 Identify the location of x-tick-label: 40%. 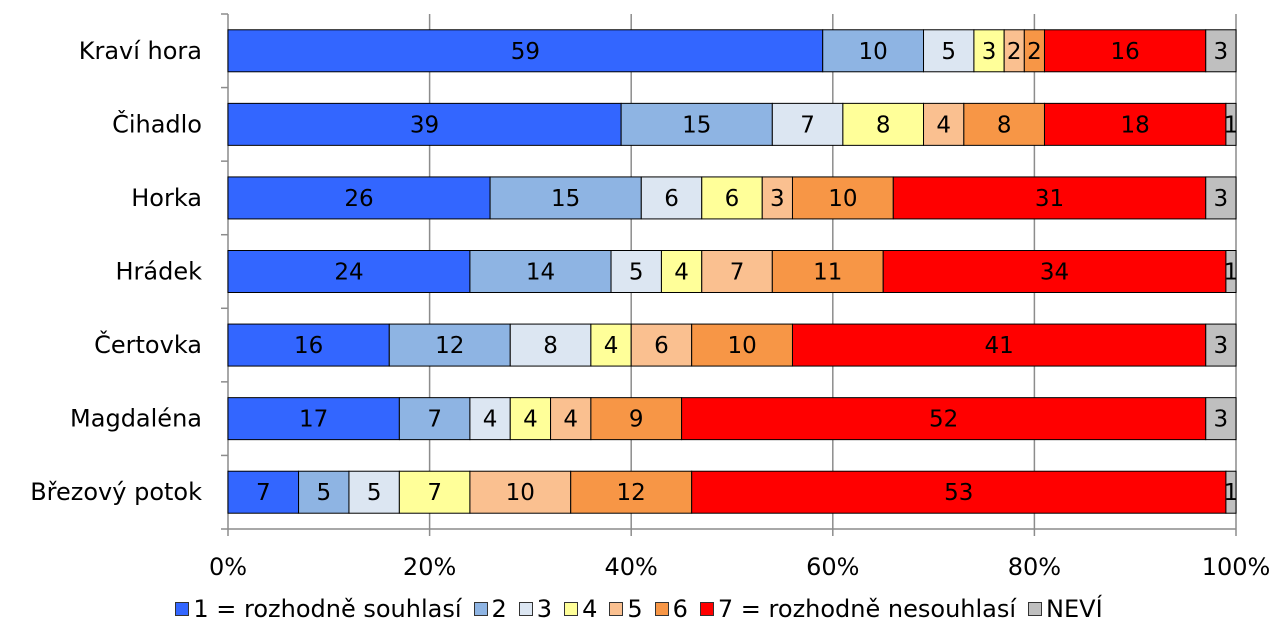
(631, 567).